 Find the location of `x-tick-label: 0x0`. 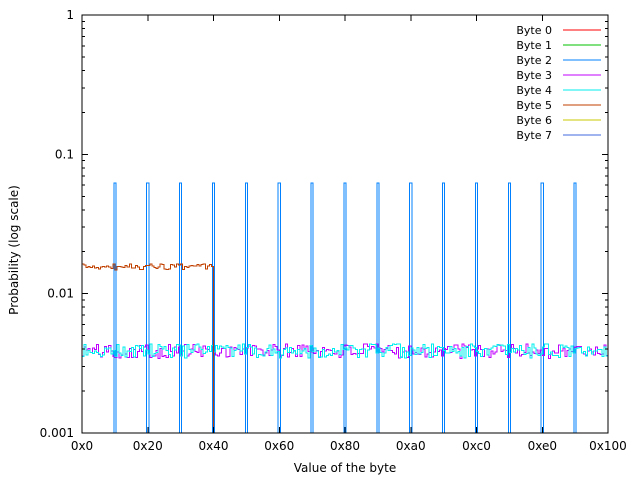

x-tick-label: 0x0 is located at coordinates (82, 446).